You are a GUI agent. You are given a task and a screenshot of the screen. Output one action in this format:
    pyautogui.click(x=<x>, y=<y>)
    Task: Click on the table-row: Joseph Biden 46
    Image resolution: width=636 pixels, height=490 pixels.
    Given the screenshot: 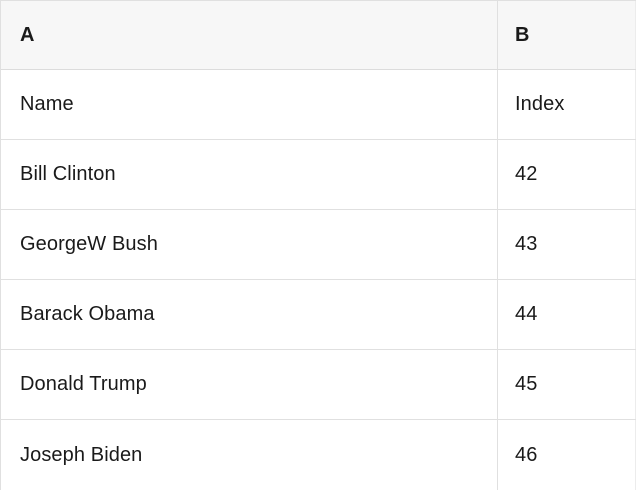 What is the action you would take?
    pyautogui.click(x=318, y=455)
    